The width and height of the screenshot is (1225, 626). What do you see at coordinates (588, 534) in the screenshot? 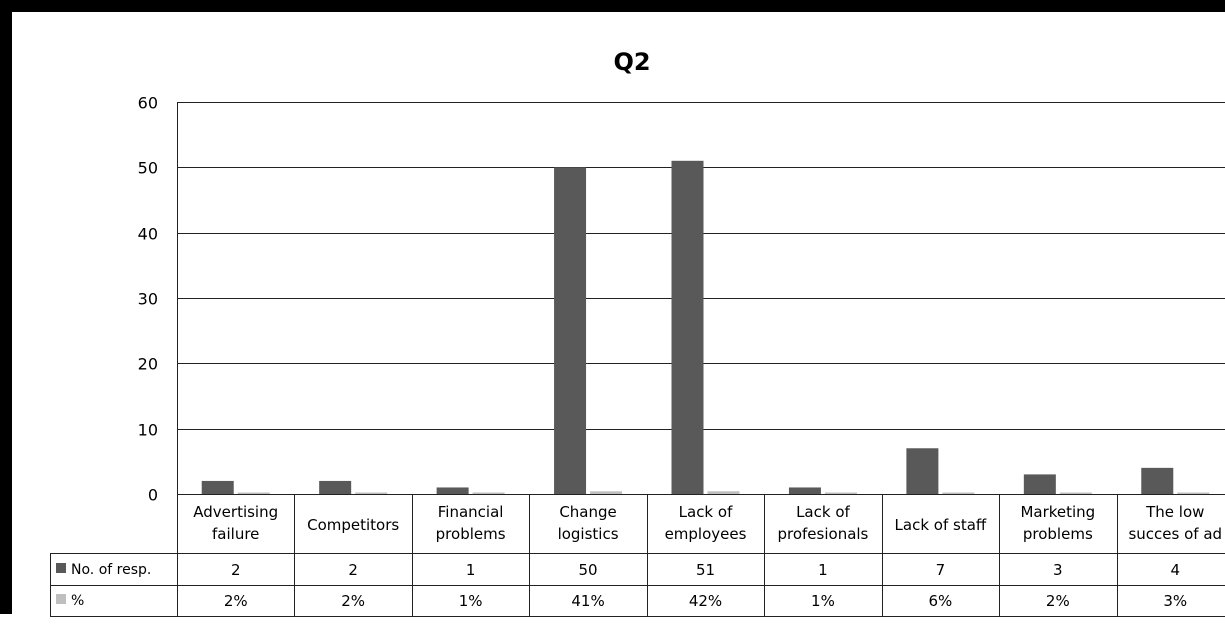
I see `category-label: logistics` at bounding box center [588, 534].